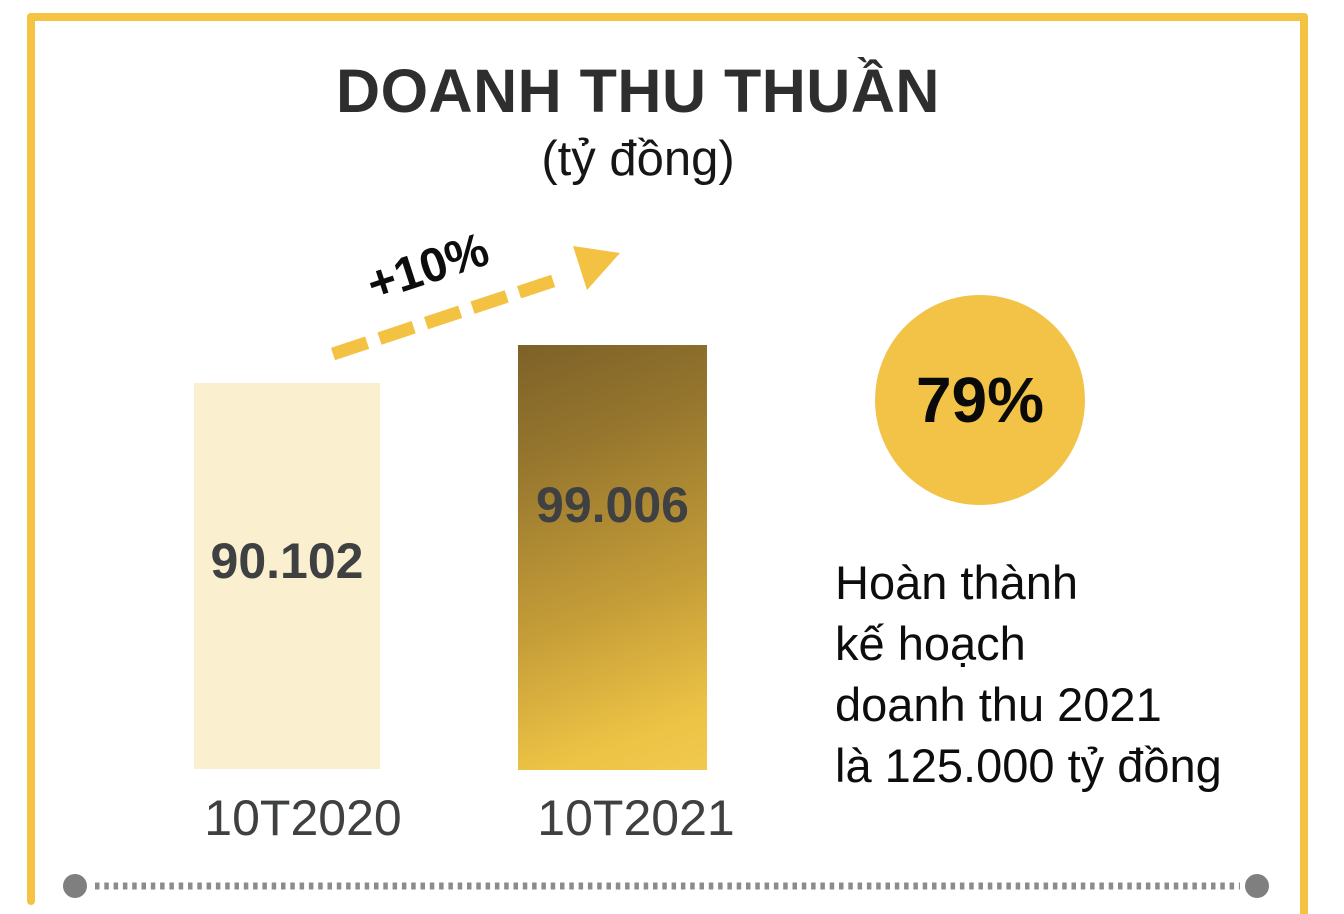 Image resolution: width=1344 pixels, height=914 pixels. I want to click on bar-value-label-10t2021: 99.006, so click(612, 505).